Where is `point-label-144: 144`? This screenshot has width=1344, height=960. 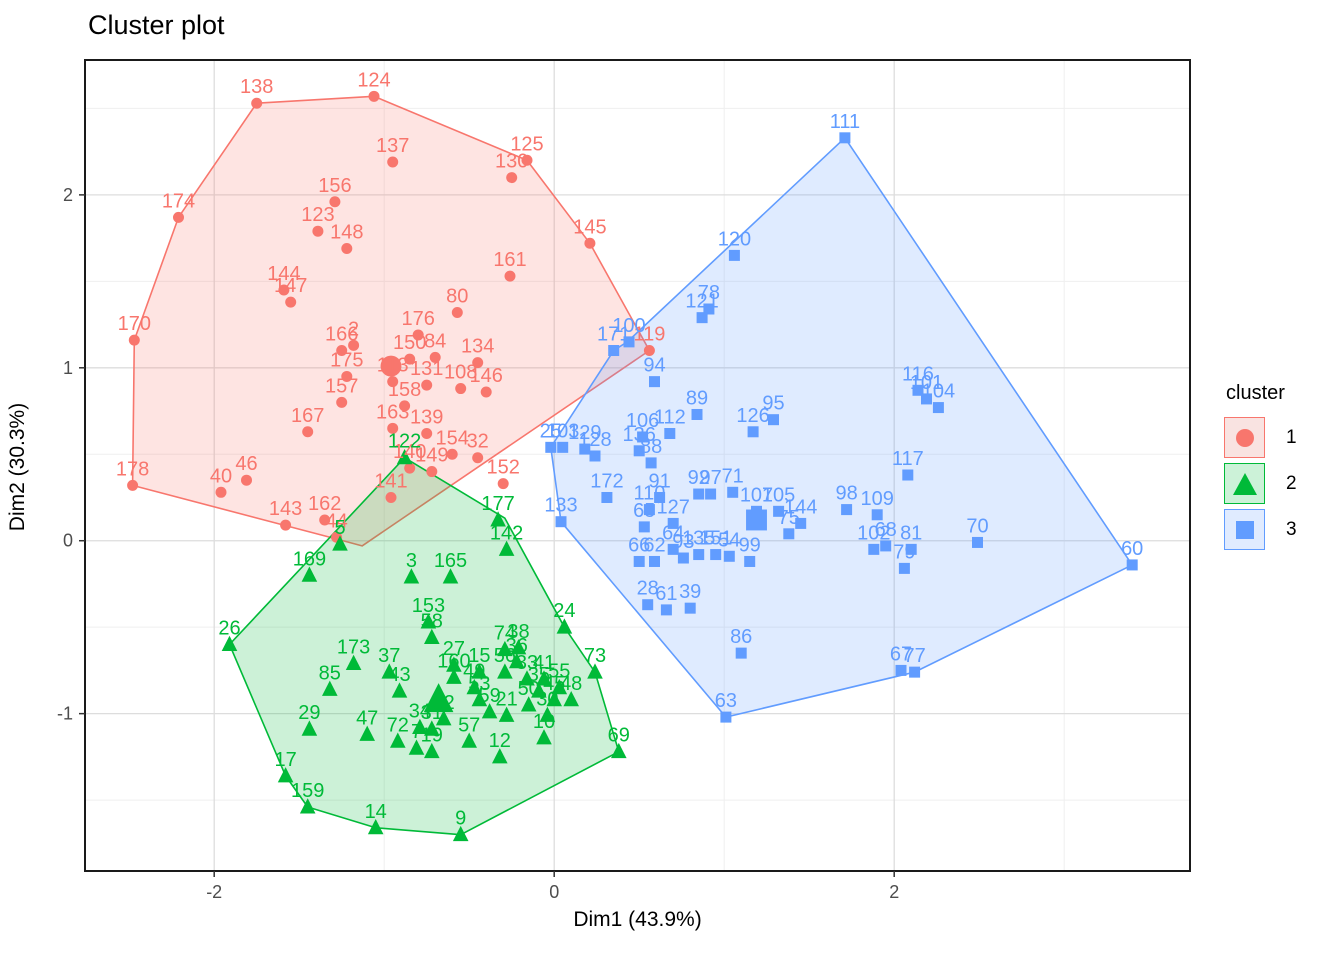 point-label-144: 144 is located at coordinates (283, 274).